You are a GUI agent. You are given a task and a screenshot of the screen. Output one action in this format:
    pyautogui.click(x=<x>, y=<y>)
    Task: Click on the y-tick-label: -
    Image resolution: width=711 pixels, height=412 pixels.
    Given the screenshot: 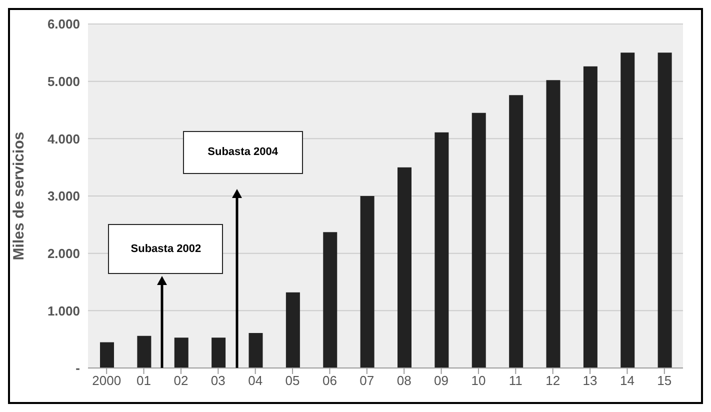 What is the action you would take?
    pyautogui.click(x=78, y=368)
    